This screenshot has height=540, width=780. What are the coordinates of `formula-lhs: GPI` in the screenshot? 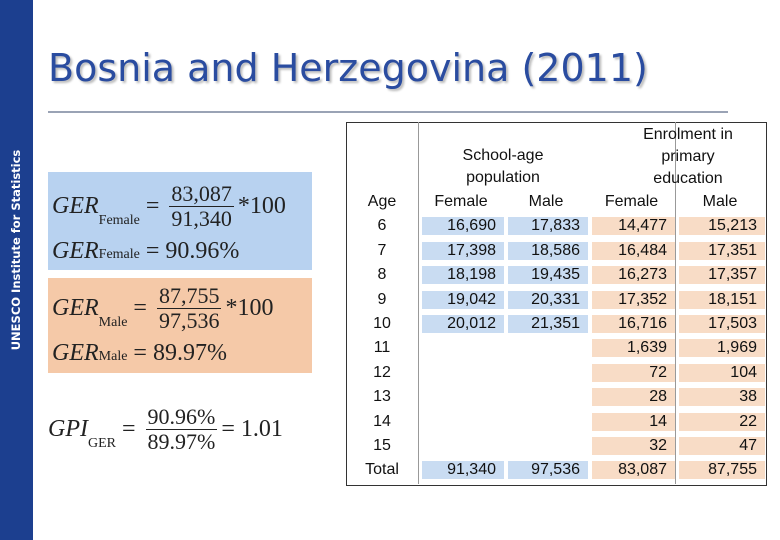 It's located at (68, 429).